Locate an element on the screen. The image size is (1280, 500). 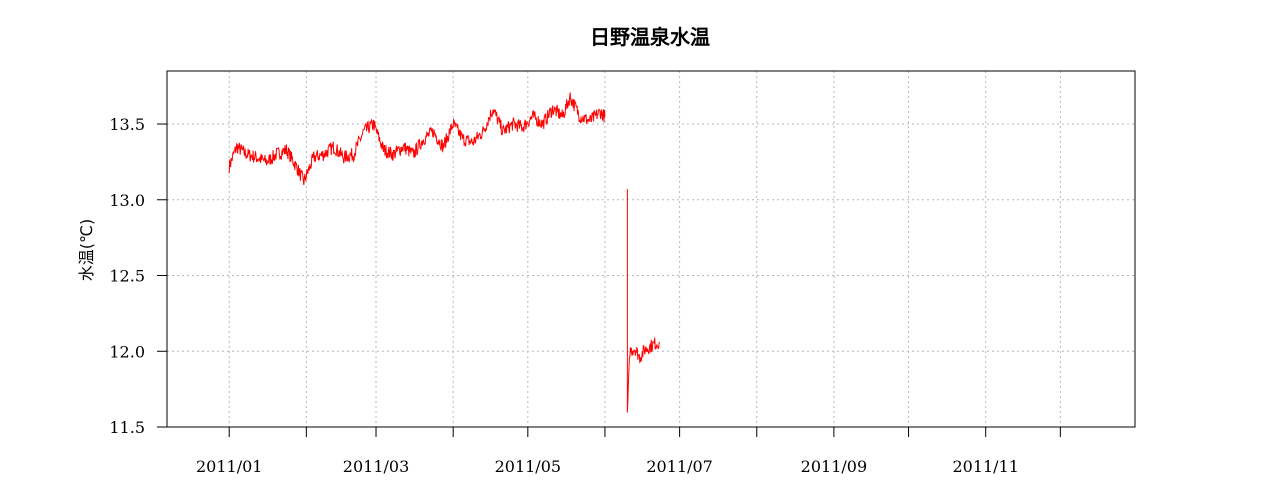
chart-title: 日野温泉水温 is located at coordinates (650, 37).